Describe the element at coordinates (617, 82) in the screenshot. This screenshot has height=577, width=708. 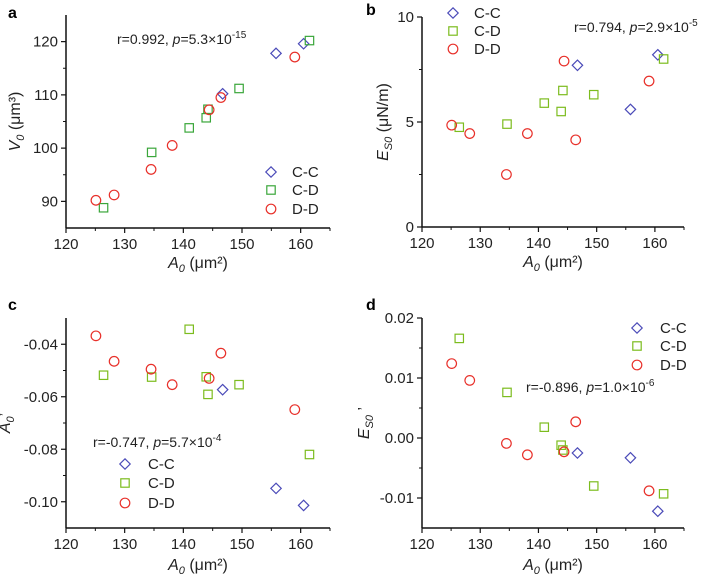
I see `series-C-C` at that location.